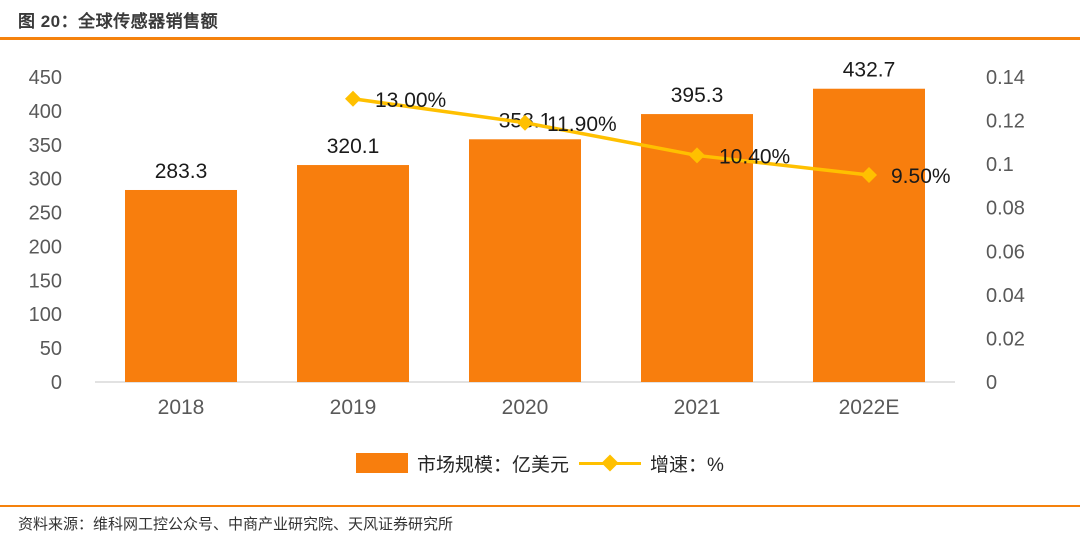 This screenshot has width=1080, height=541. I want to click on growth-value-label-2021: 10.40%, so click(754, 156).